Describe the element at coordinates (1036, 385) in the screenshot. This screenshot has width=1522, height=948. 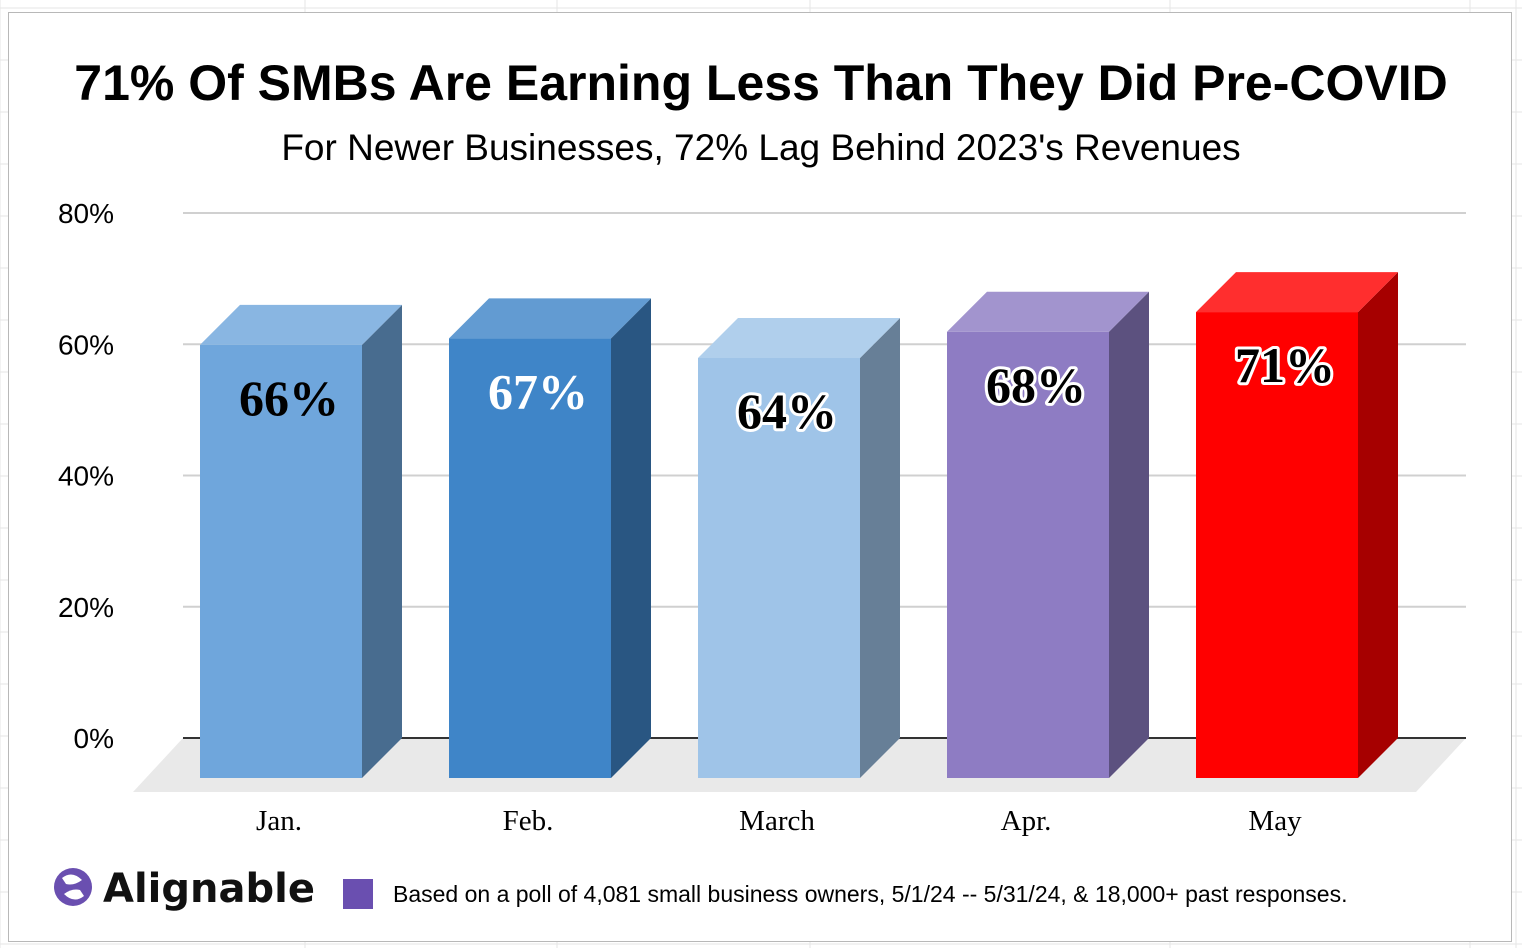
I see `data-label: 68%` at that location.